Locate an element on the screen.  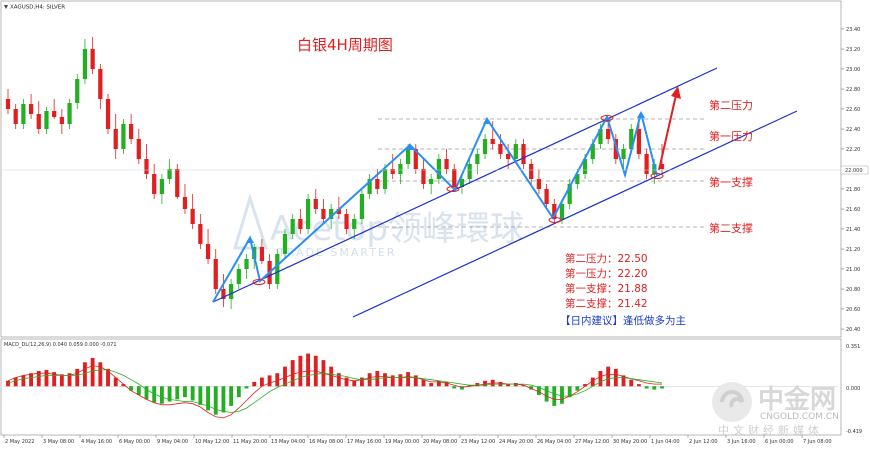
forecast-arrow-head is located at coordinates (676, 92).